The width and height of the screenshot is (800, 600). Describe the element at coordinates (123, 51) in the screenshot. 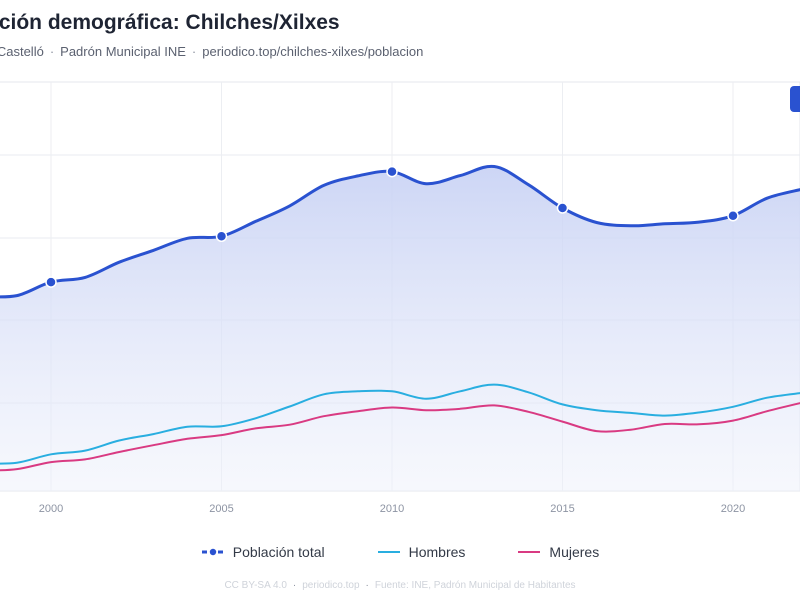

I see `subtitle-source: Padrón Municipal INE` at that location.